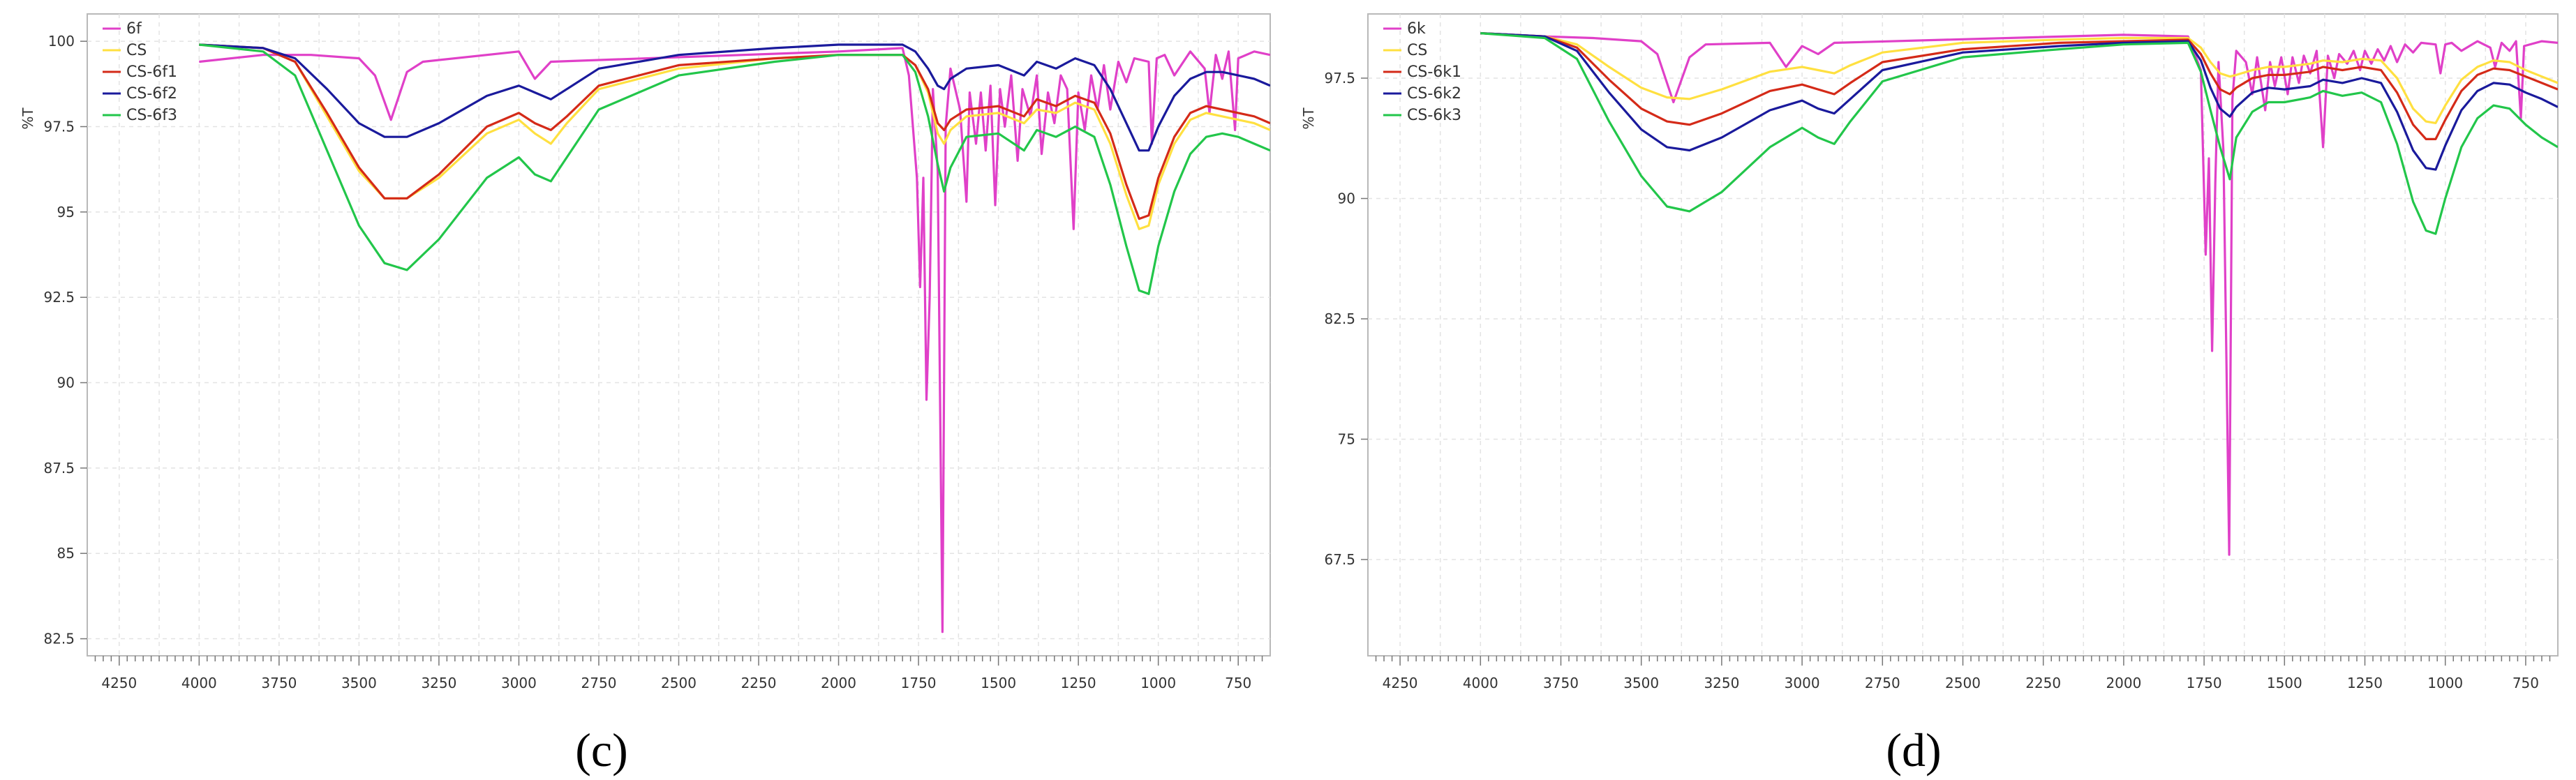 The height and width of the screenshot is (780, 2576). I want to click on y-tick-label: 75, so click(1346, 440).